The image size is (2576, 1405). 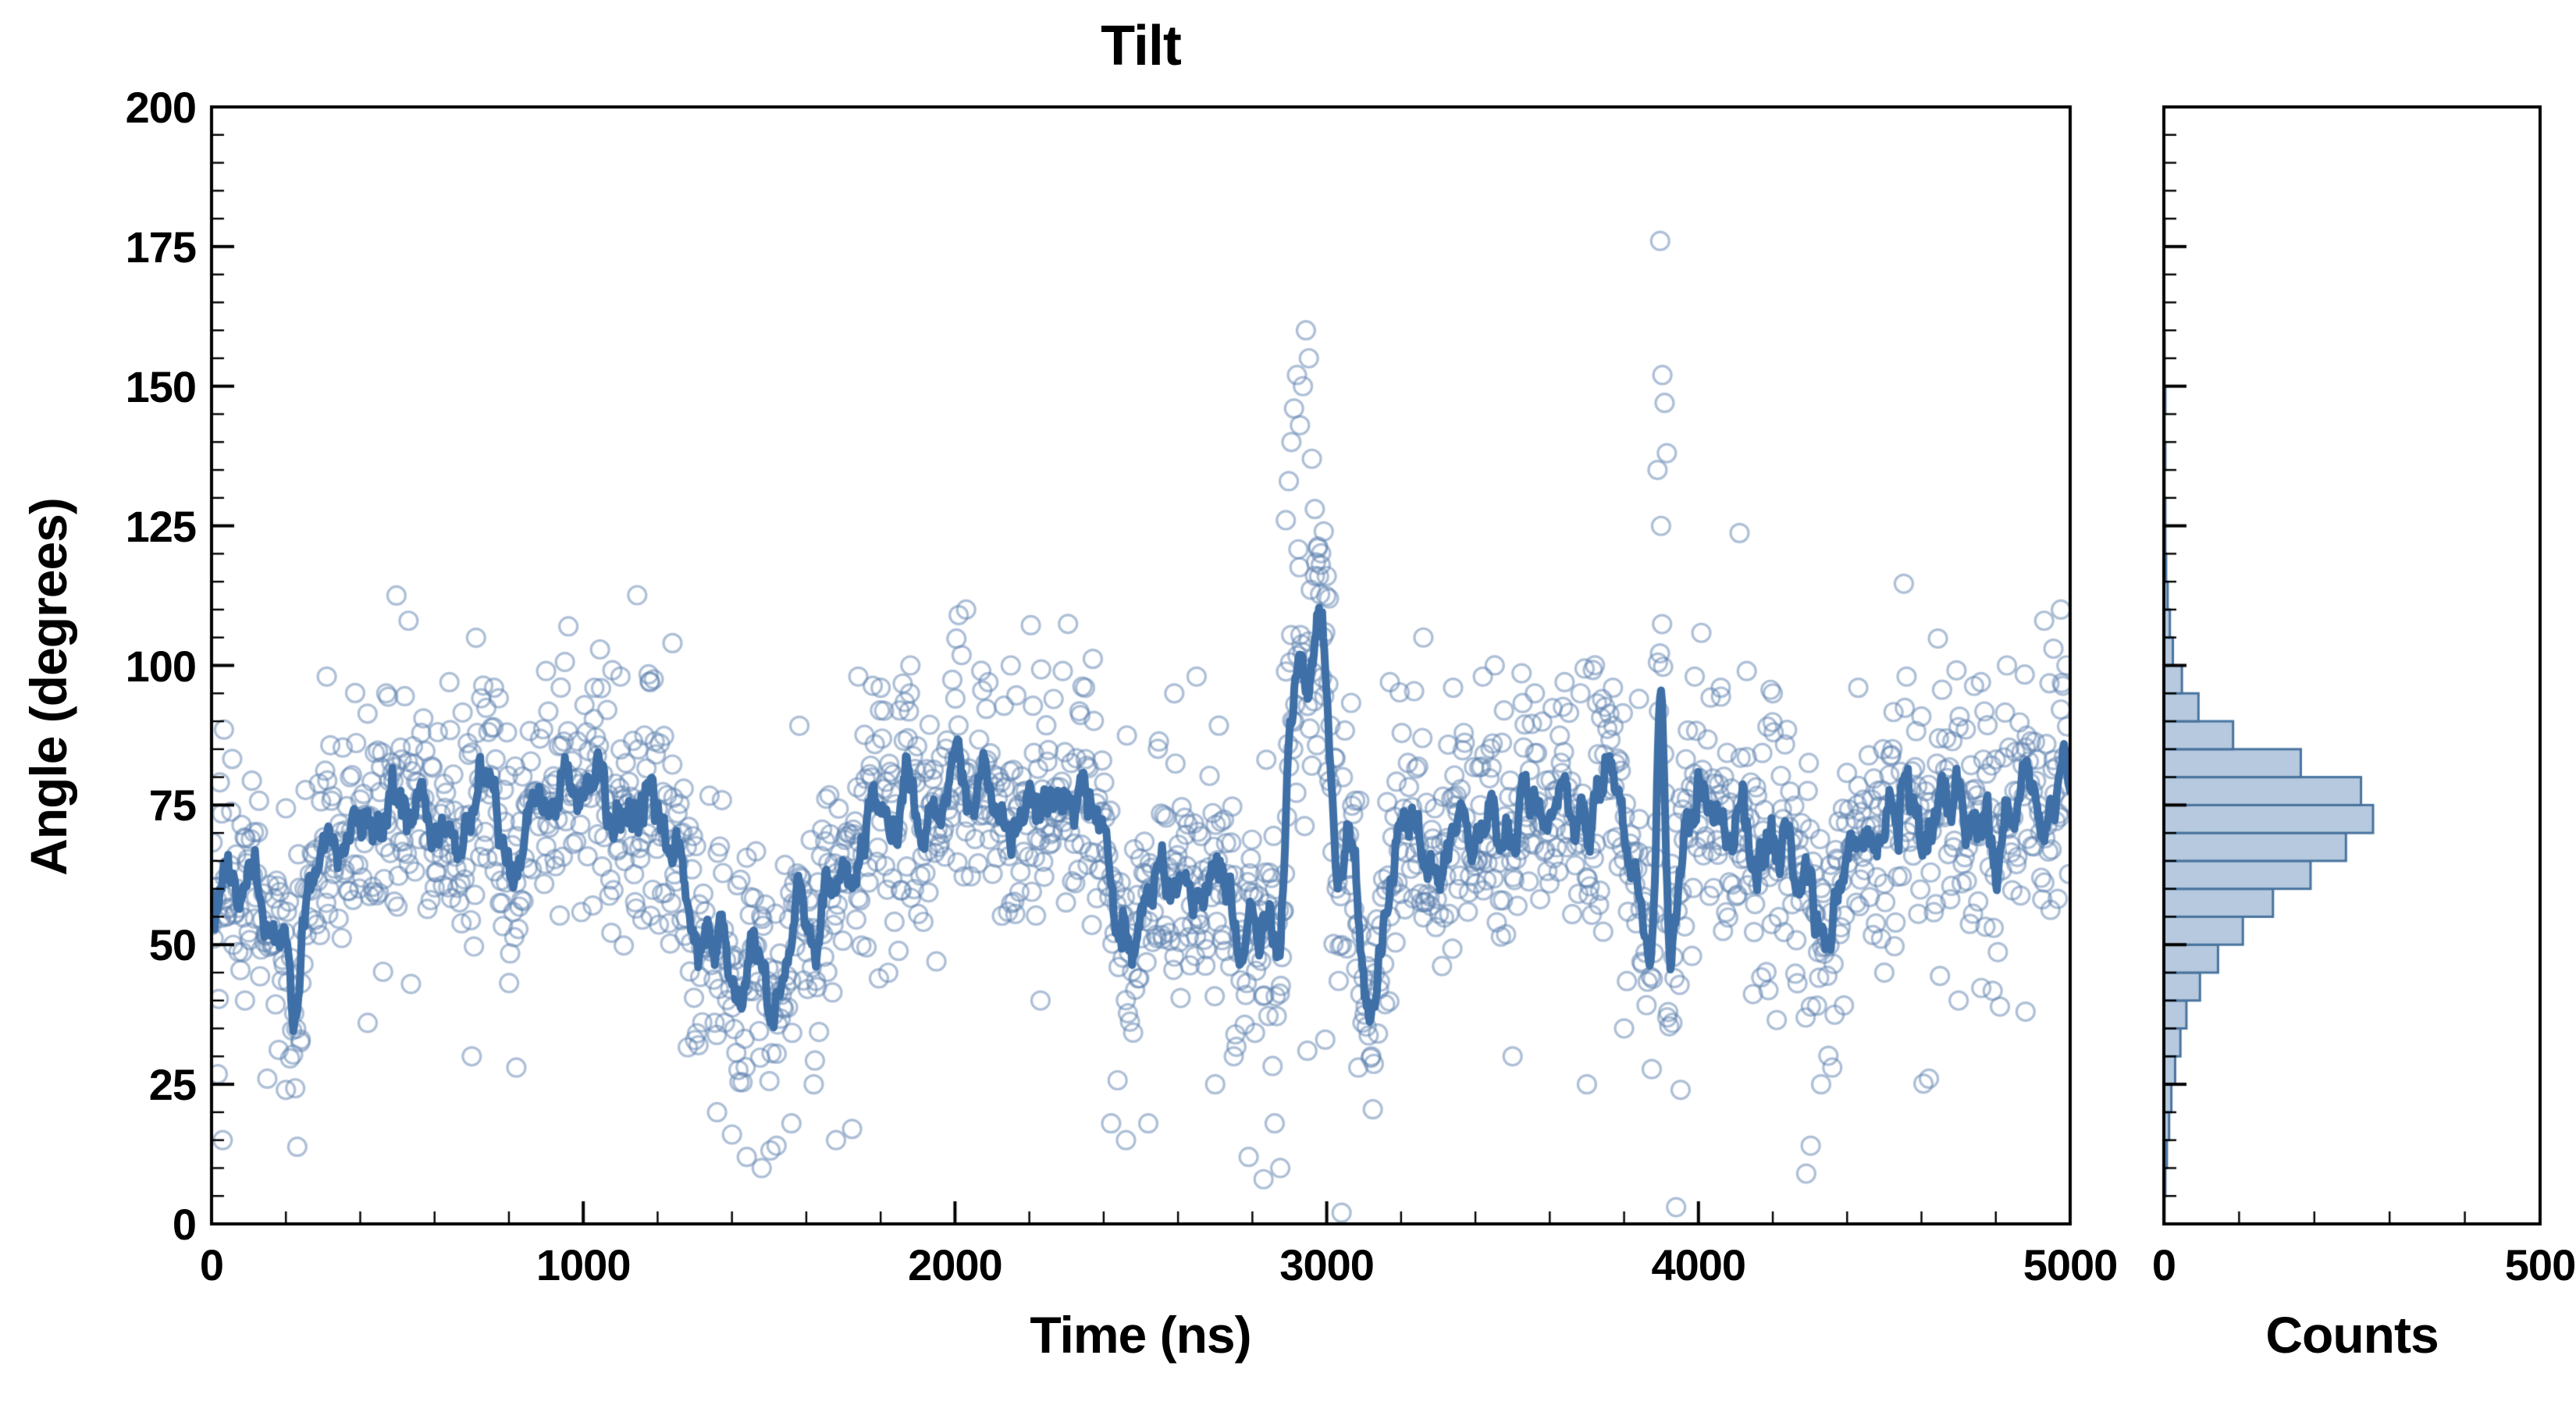 What do you see at coordinates (161, 526) in the screenshot?
I see `y-tick-label: 125` at bounding box center [161, 526].